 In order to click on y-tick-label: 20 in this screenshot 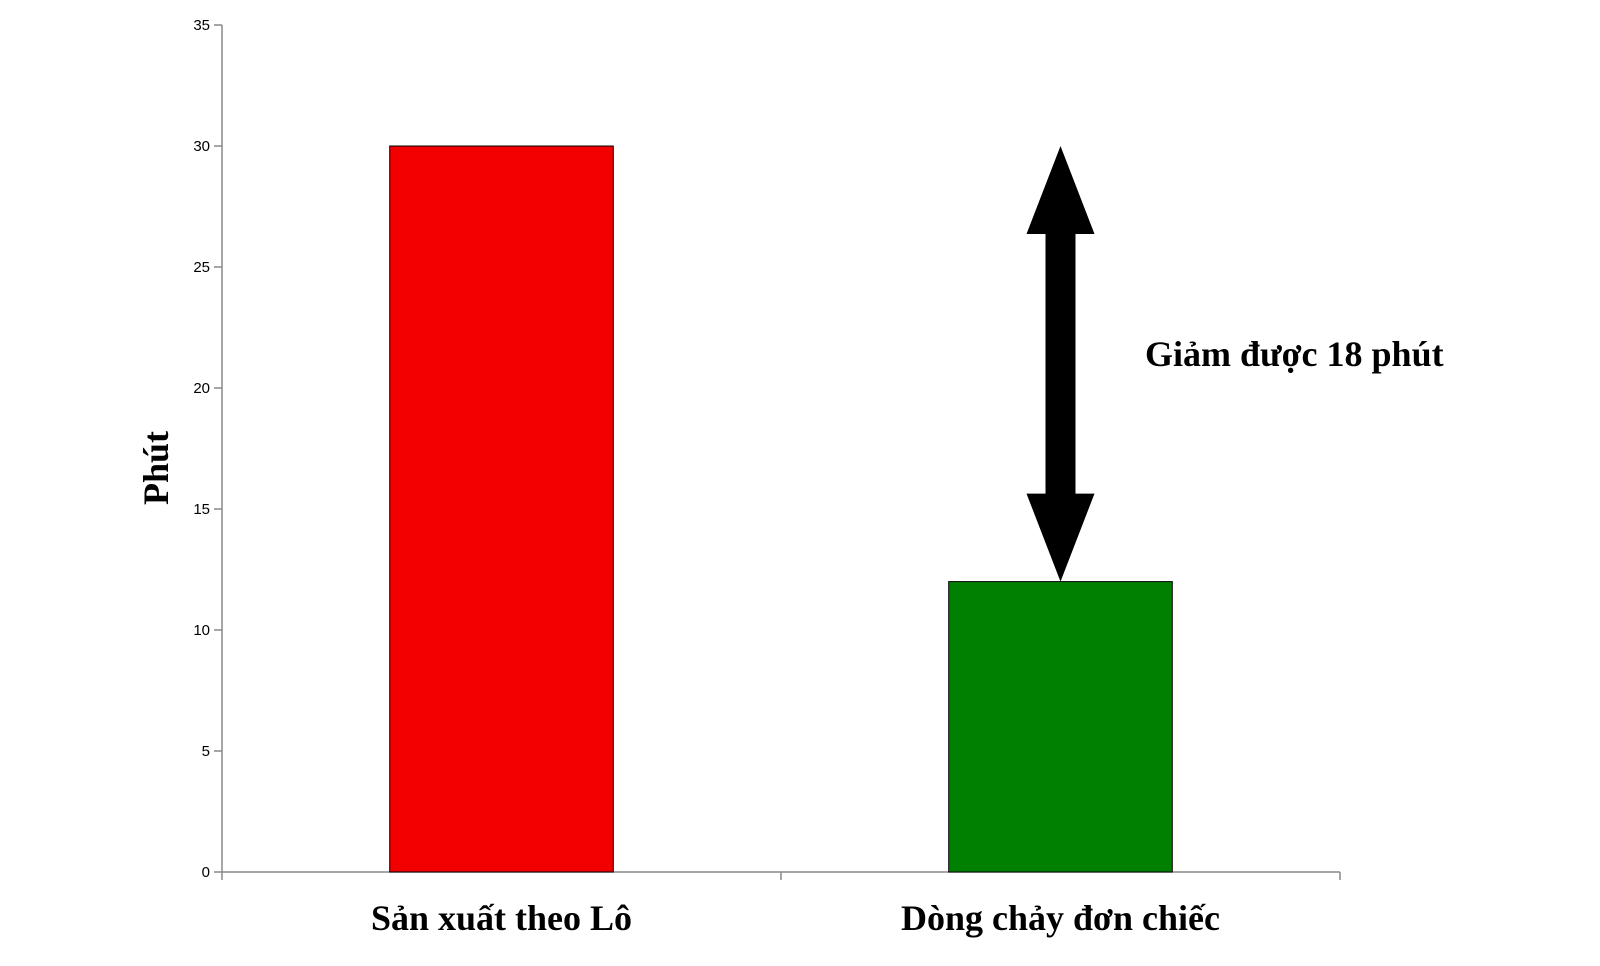, I will do `click(201, 388)`.